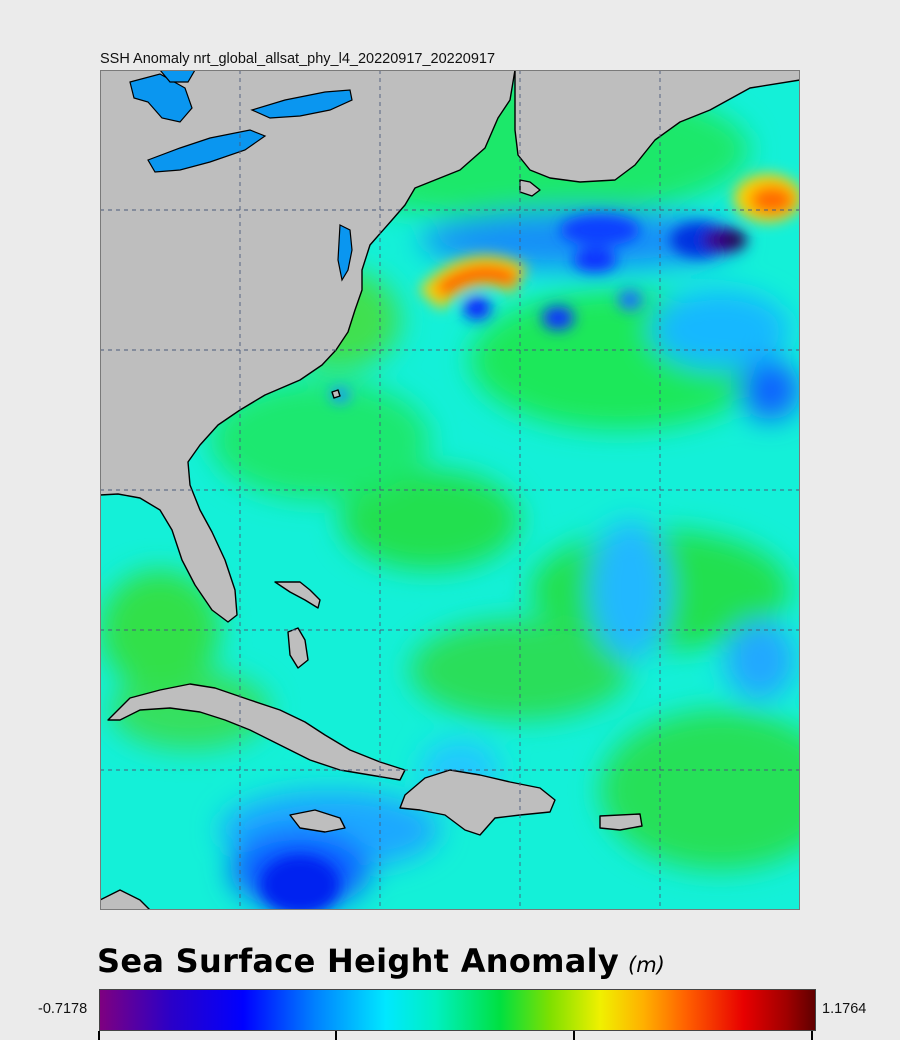 This screenshot has width=900, height=1040. Describe the element at coordinates (297, 595) in the screenshot. I see `grand-bahama` at that location.